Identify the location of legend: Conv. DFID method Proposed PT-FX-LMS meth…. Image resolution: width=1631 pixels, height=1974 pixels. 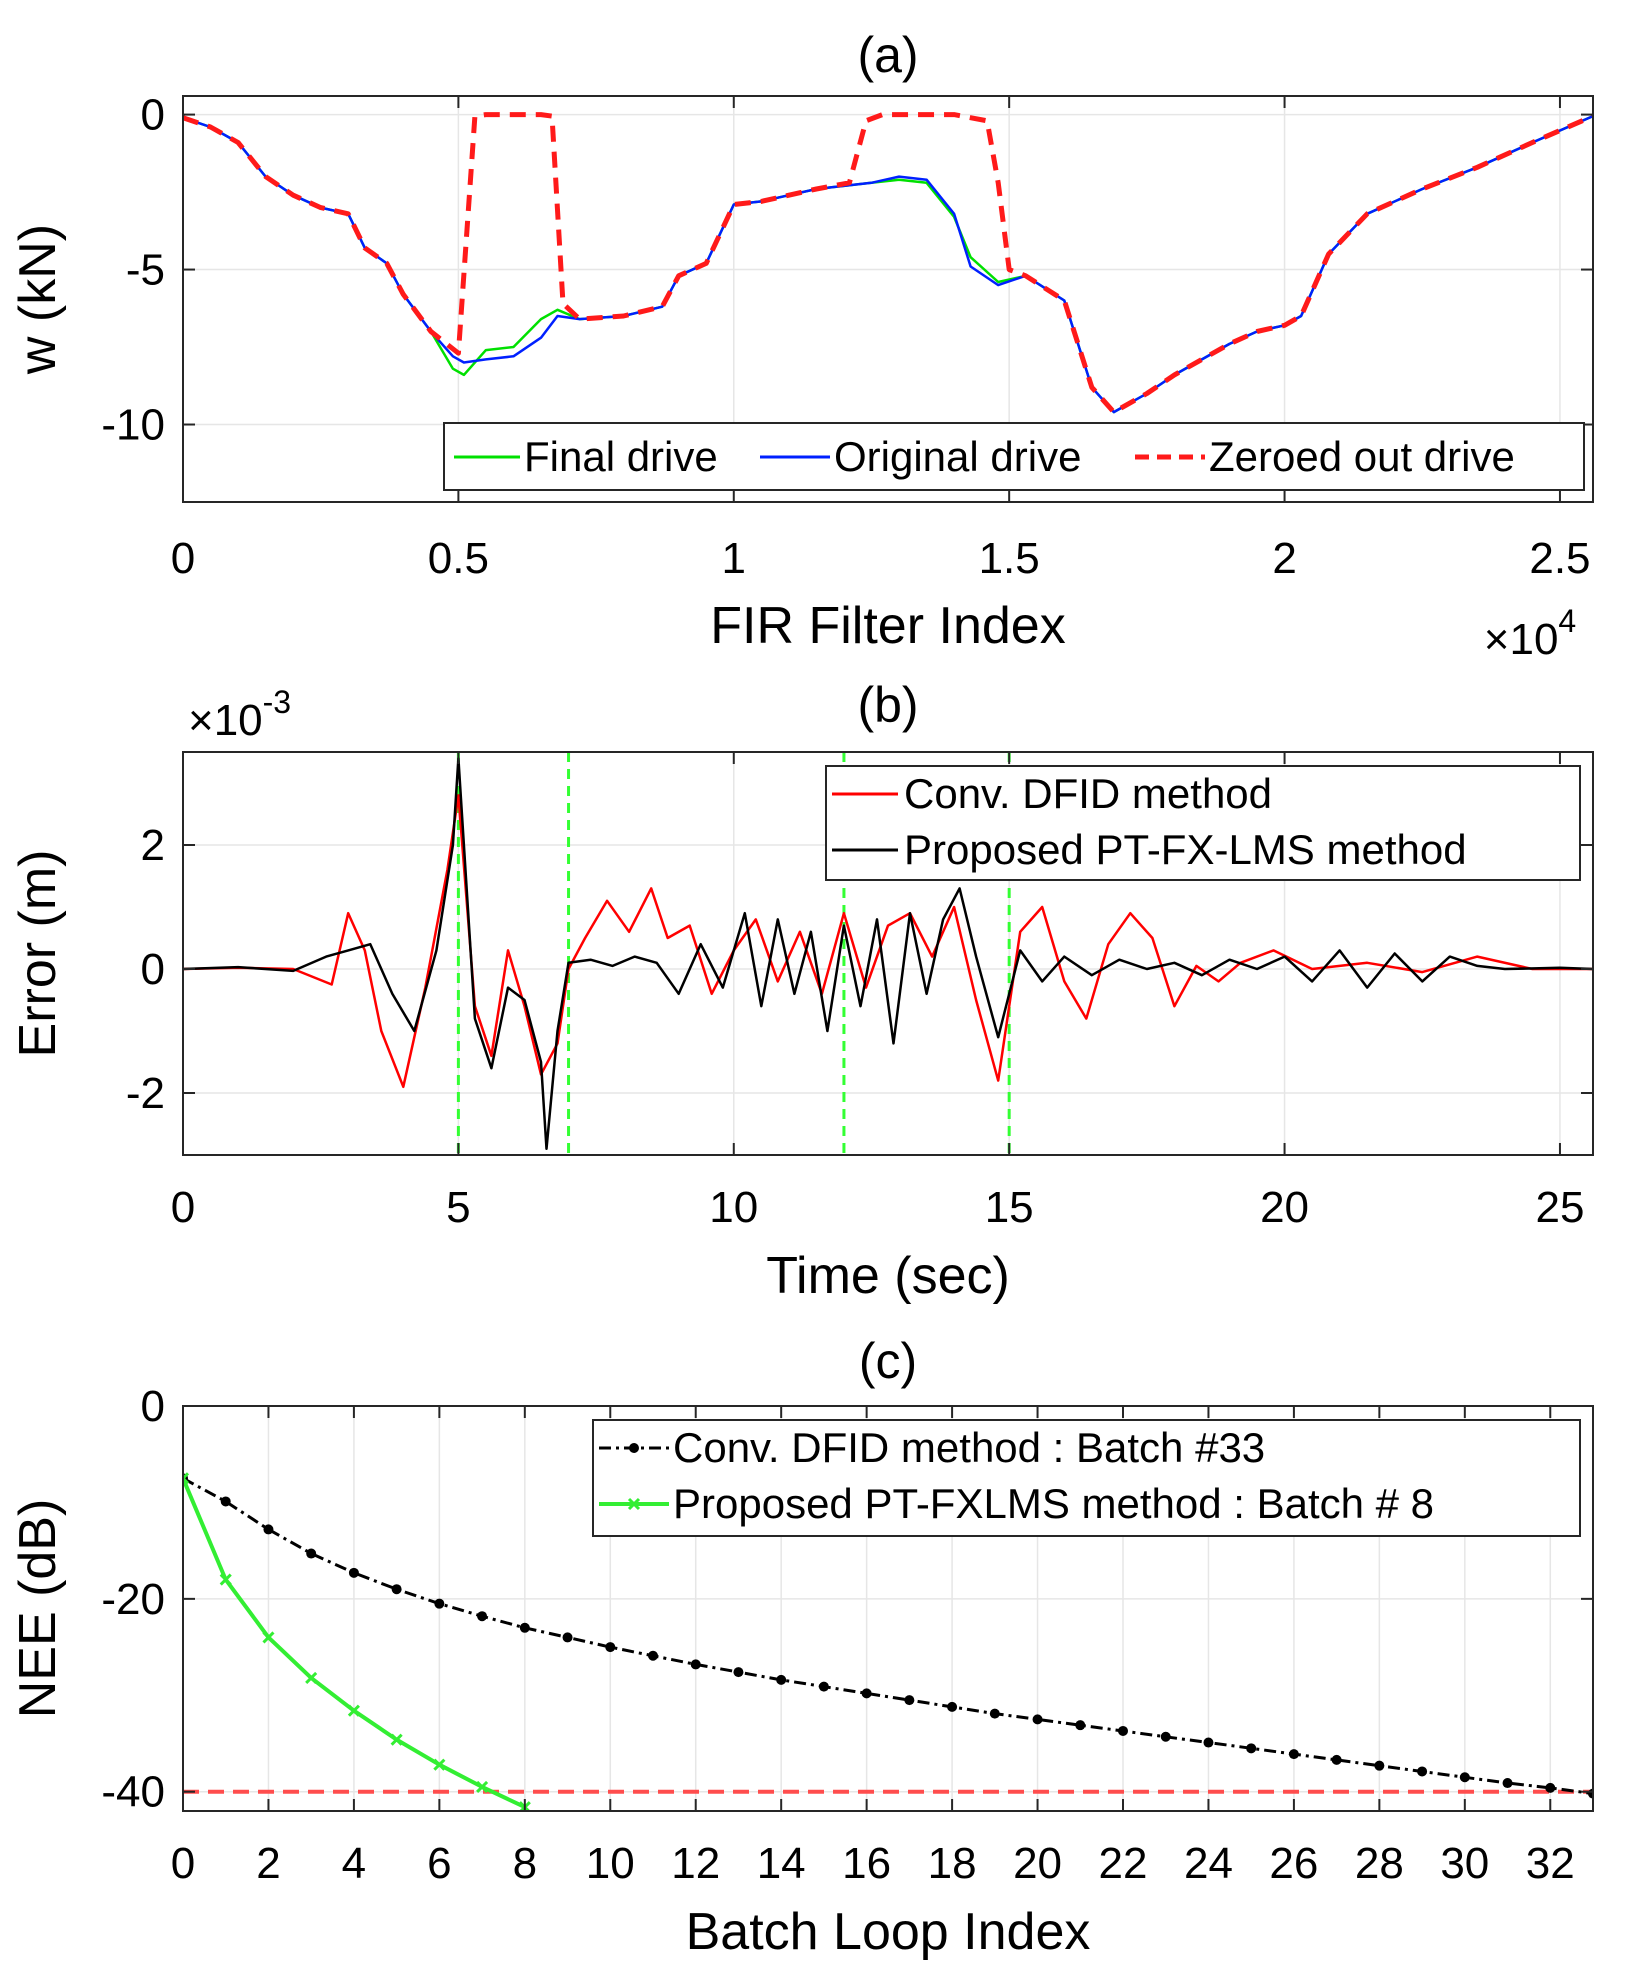
(1203, 823).